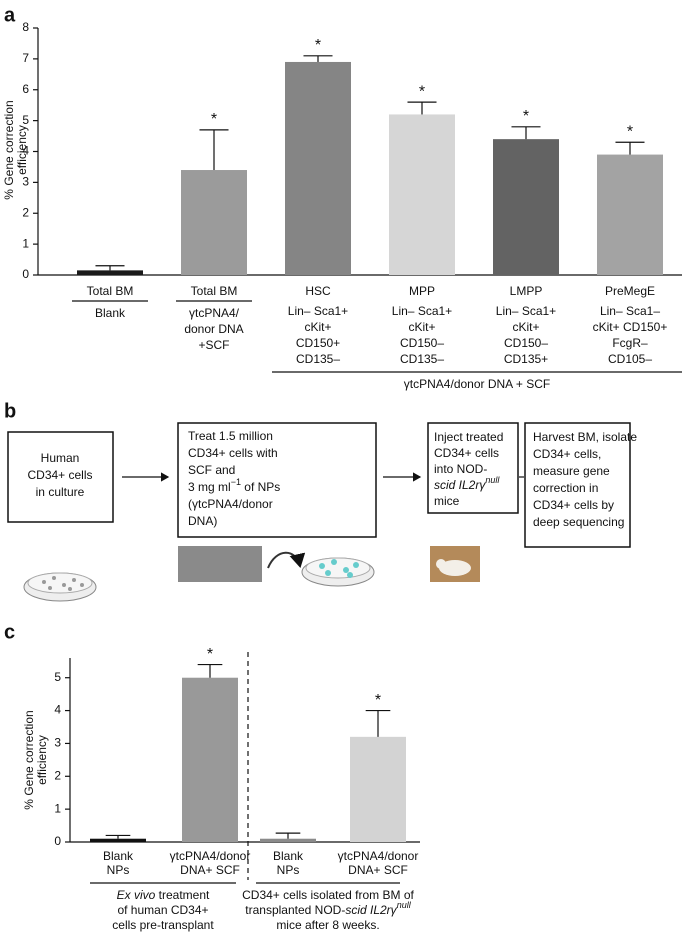 The height and width of the screenshot is (942, 685). What do you see at coordinates (202, 521) in the screenshot?
I see `step-text: DNA)` at bounding box center [202, 521].